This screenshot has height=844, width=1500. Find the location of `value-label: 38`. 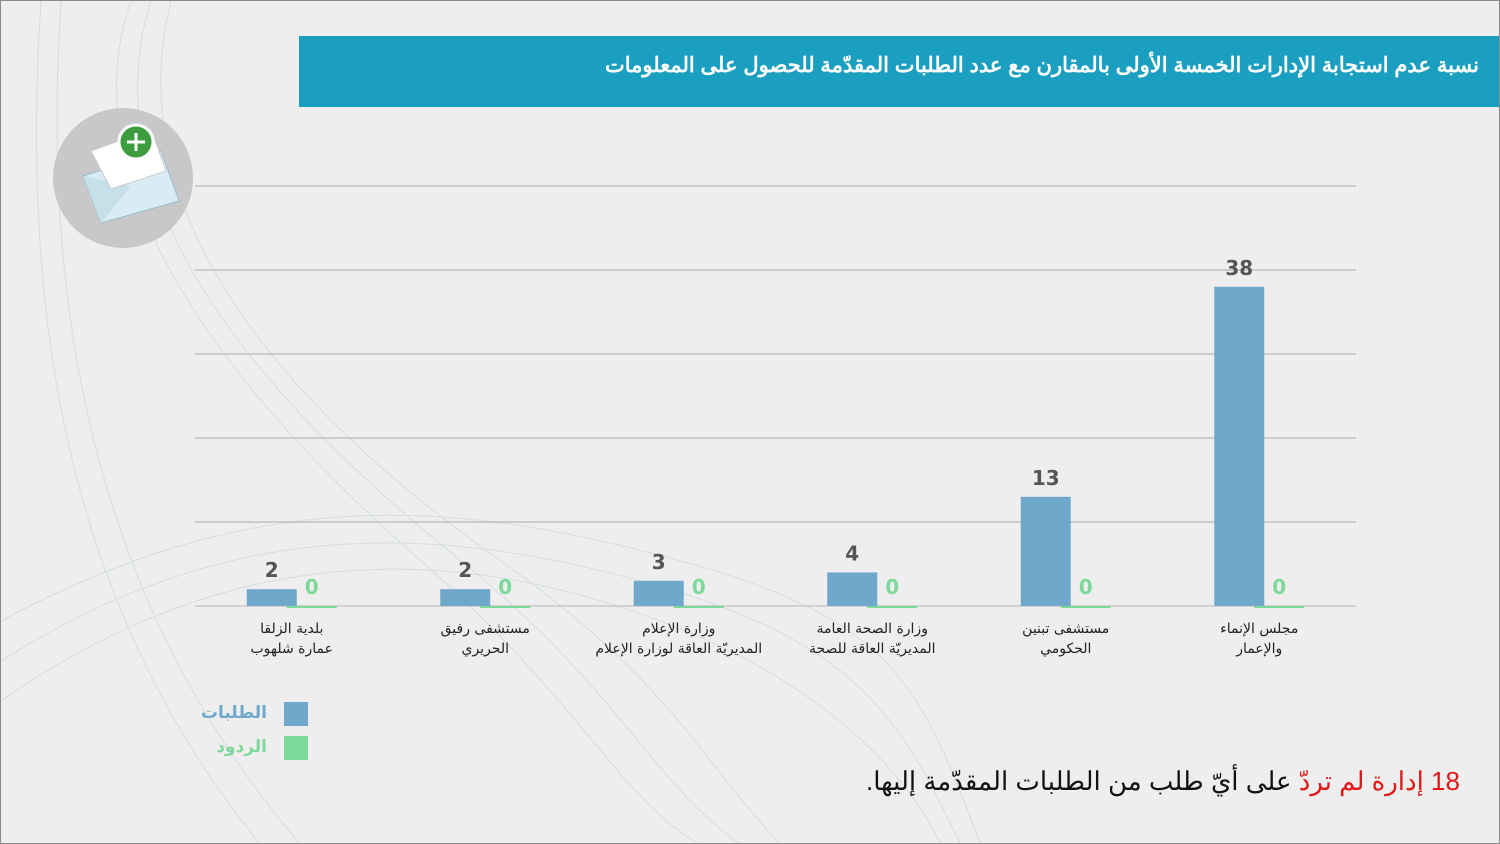

value-label: 38 is located at coordinates (1239, 268).